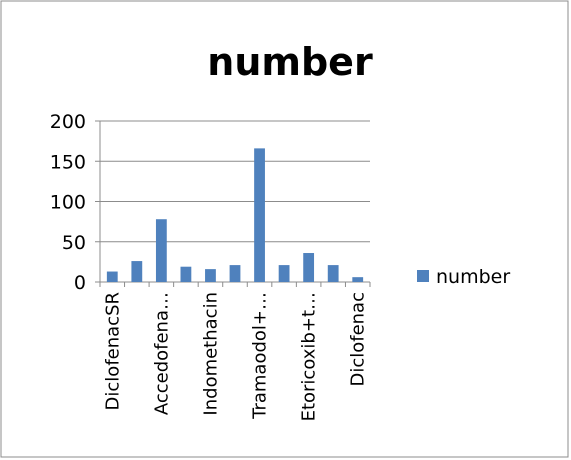  I want to click on y-tick-label: 0, so click(80, 283).